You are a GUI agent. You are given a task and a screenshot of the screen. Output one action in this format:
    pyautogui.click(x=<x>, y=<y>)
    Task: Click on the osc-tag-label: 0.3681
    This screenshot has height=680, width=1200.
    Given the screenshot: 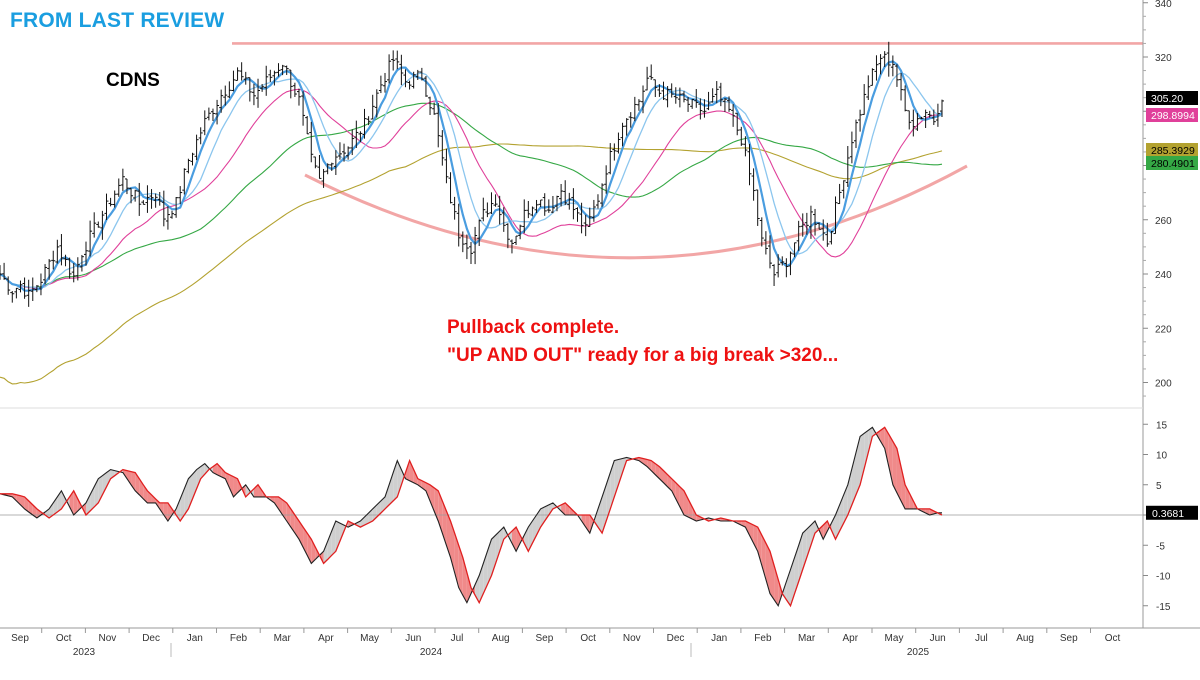 What is the action you would take?
    pyautogui.click(x=1168, y=514)
    